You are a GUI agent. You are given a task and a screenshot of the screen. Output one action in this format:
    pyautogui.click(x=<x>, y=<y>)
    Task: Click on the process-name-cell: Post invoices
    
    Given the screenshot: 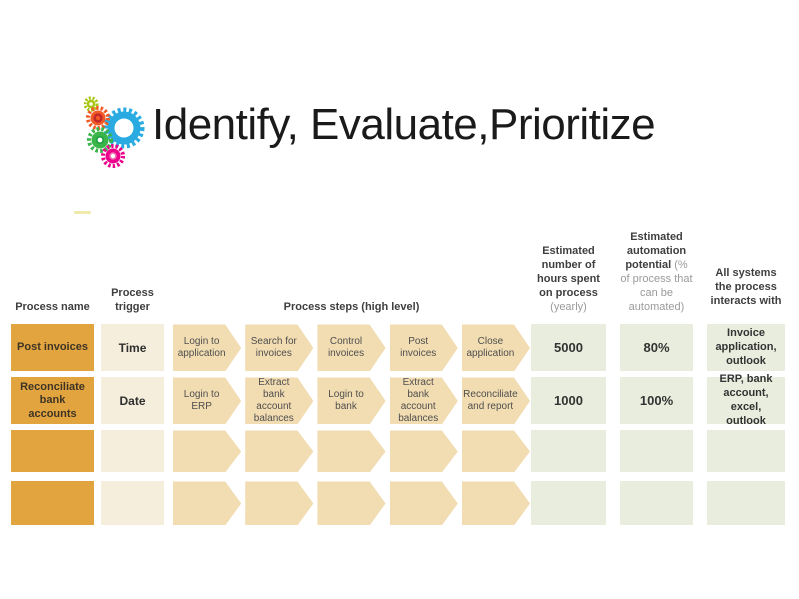 What is the action you would take?
    pyautogui.click(x=52, y=348)
    